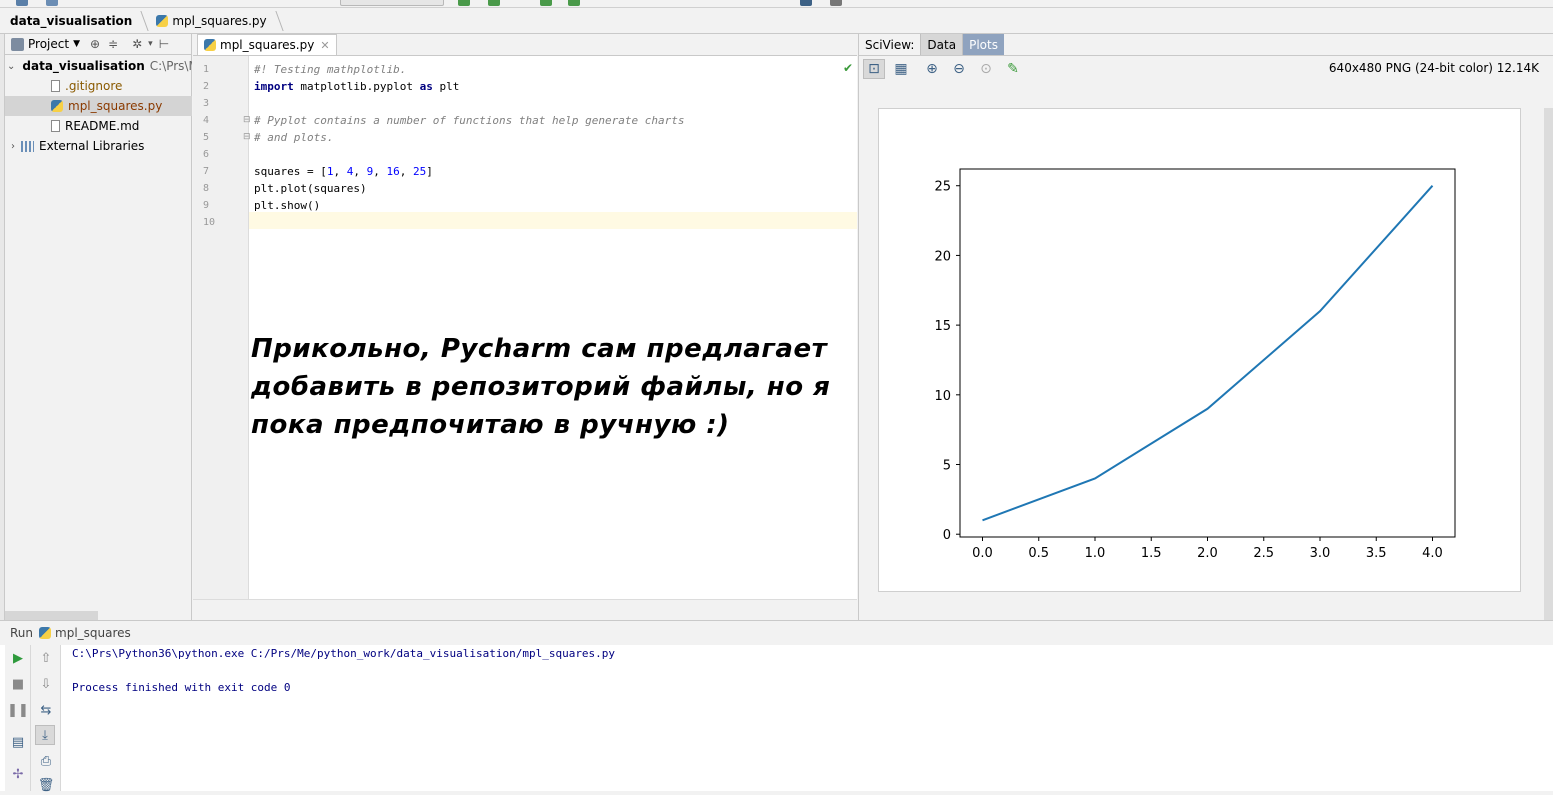 This screenshot has height=795, width=1553. What do you see at coordinates (1013, 69) in the screenshot?
I see `color-picker-icon: ✎` at bounding box center [1013, 69].